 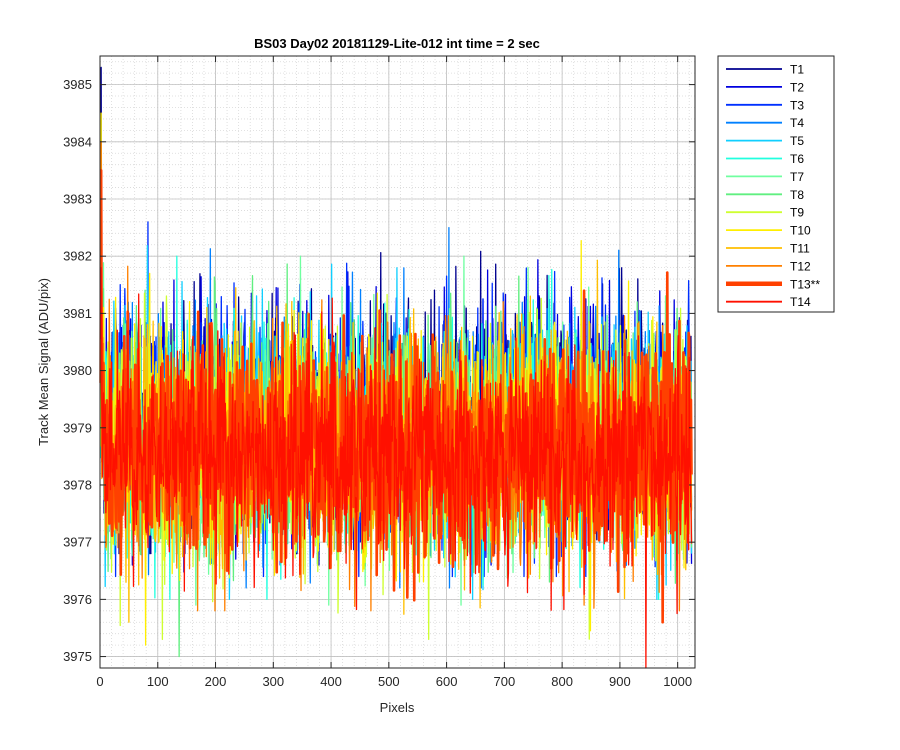 What do you see at coordinates (505, 681) in the screenshot?
I see `x-tick-label: 700` at bounding box center [505, 681].